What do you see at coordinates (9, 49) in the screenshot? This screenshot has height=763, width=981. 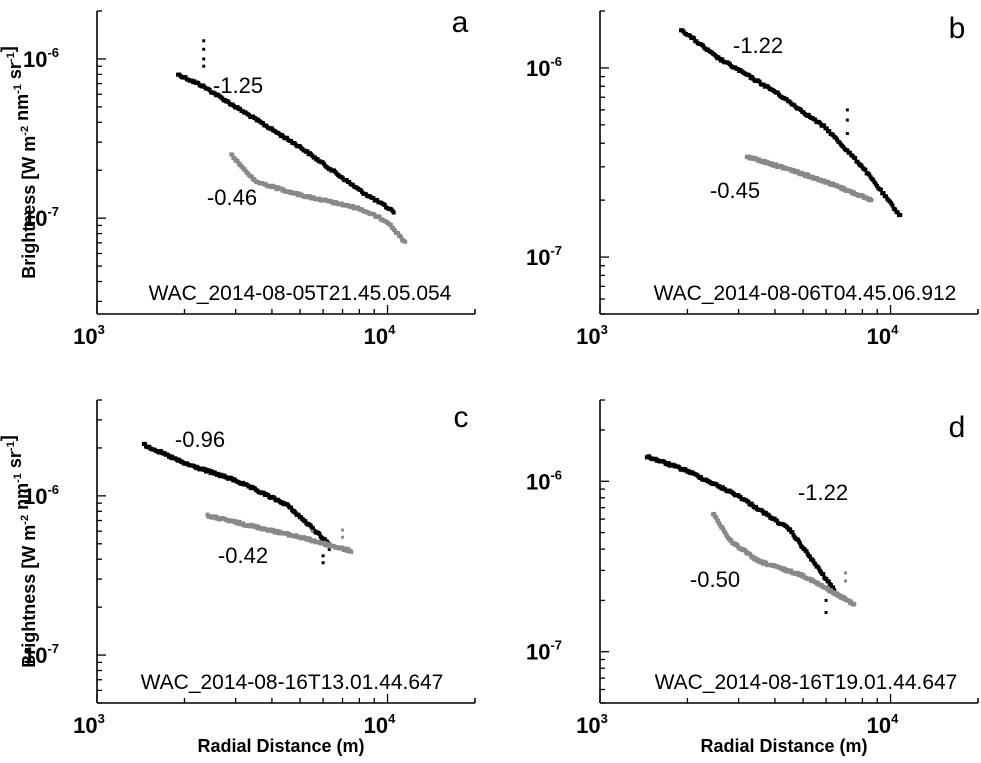 I see `y-axis-title-part: ]` at bounding box center [9, 49].